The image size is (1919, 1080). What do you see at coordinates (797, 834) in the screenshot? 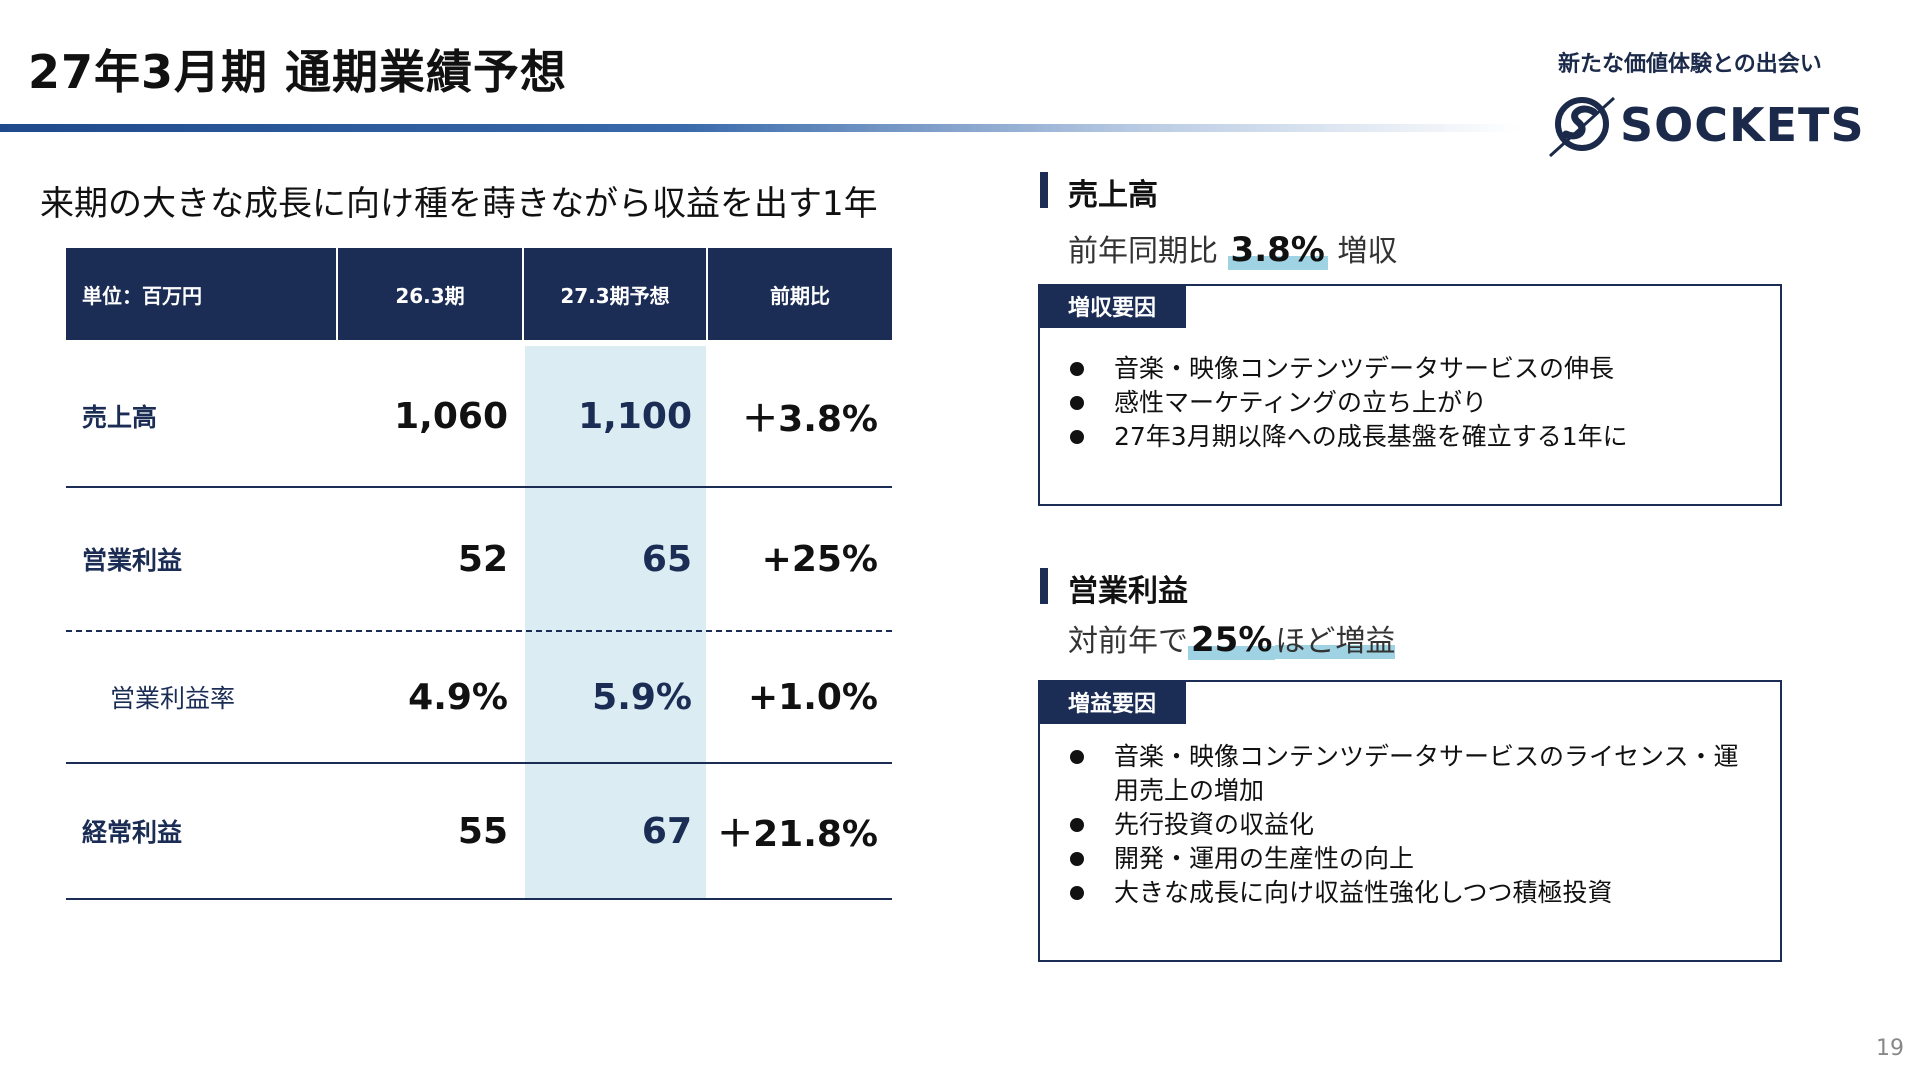
I see `cell-change: ＋21.8%` at bounding box center [797, 834].